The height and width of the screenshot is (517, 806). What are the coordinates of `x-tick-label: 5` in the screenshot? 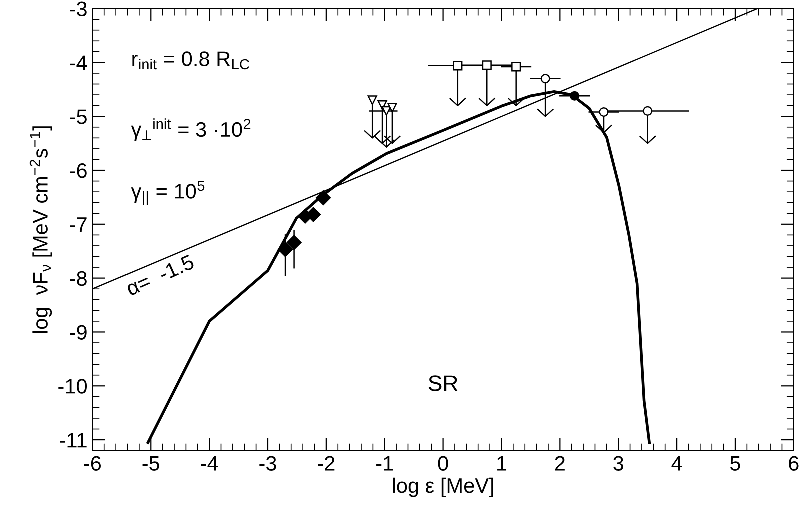 It's located at (735, 463).